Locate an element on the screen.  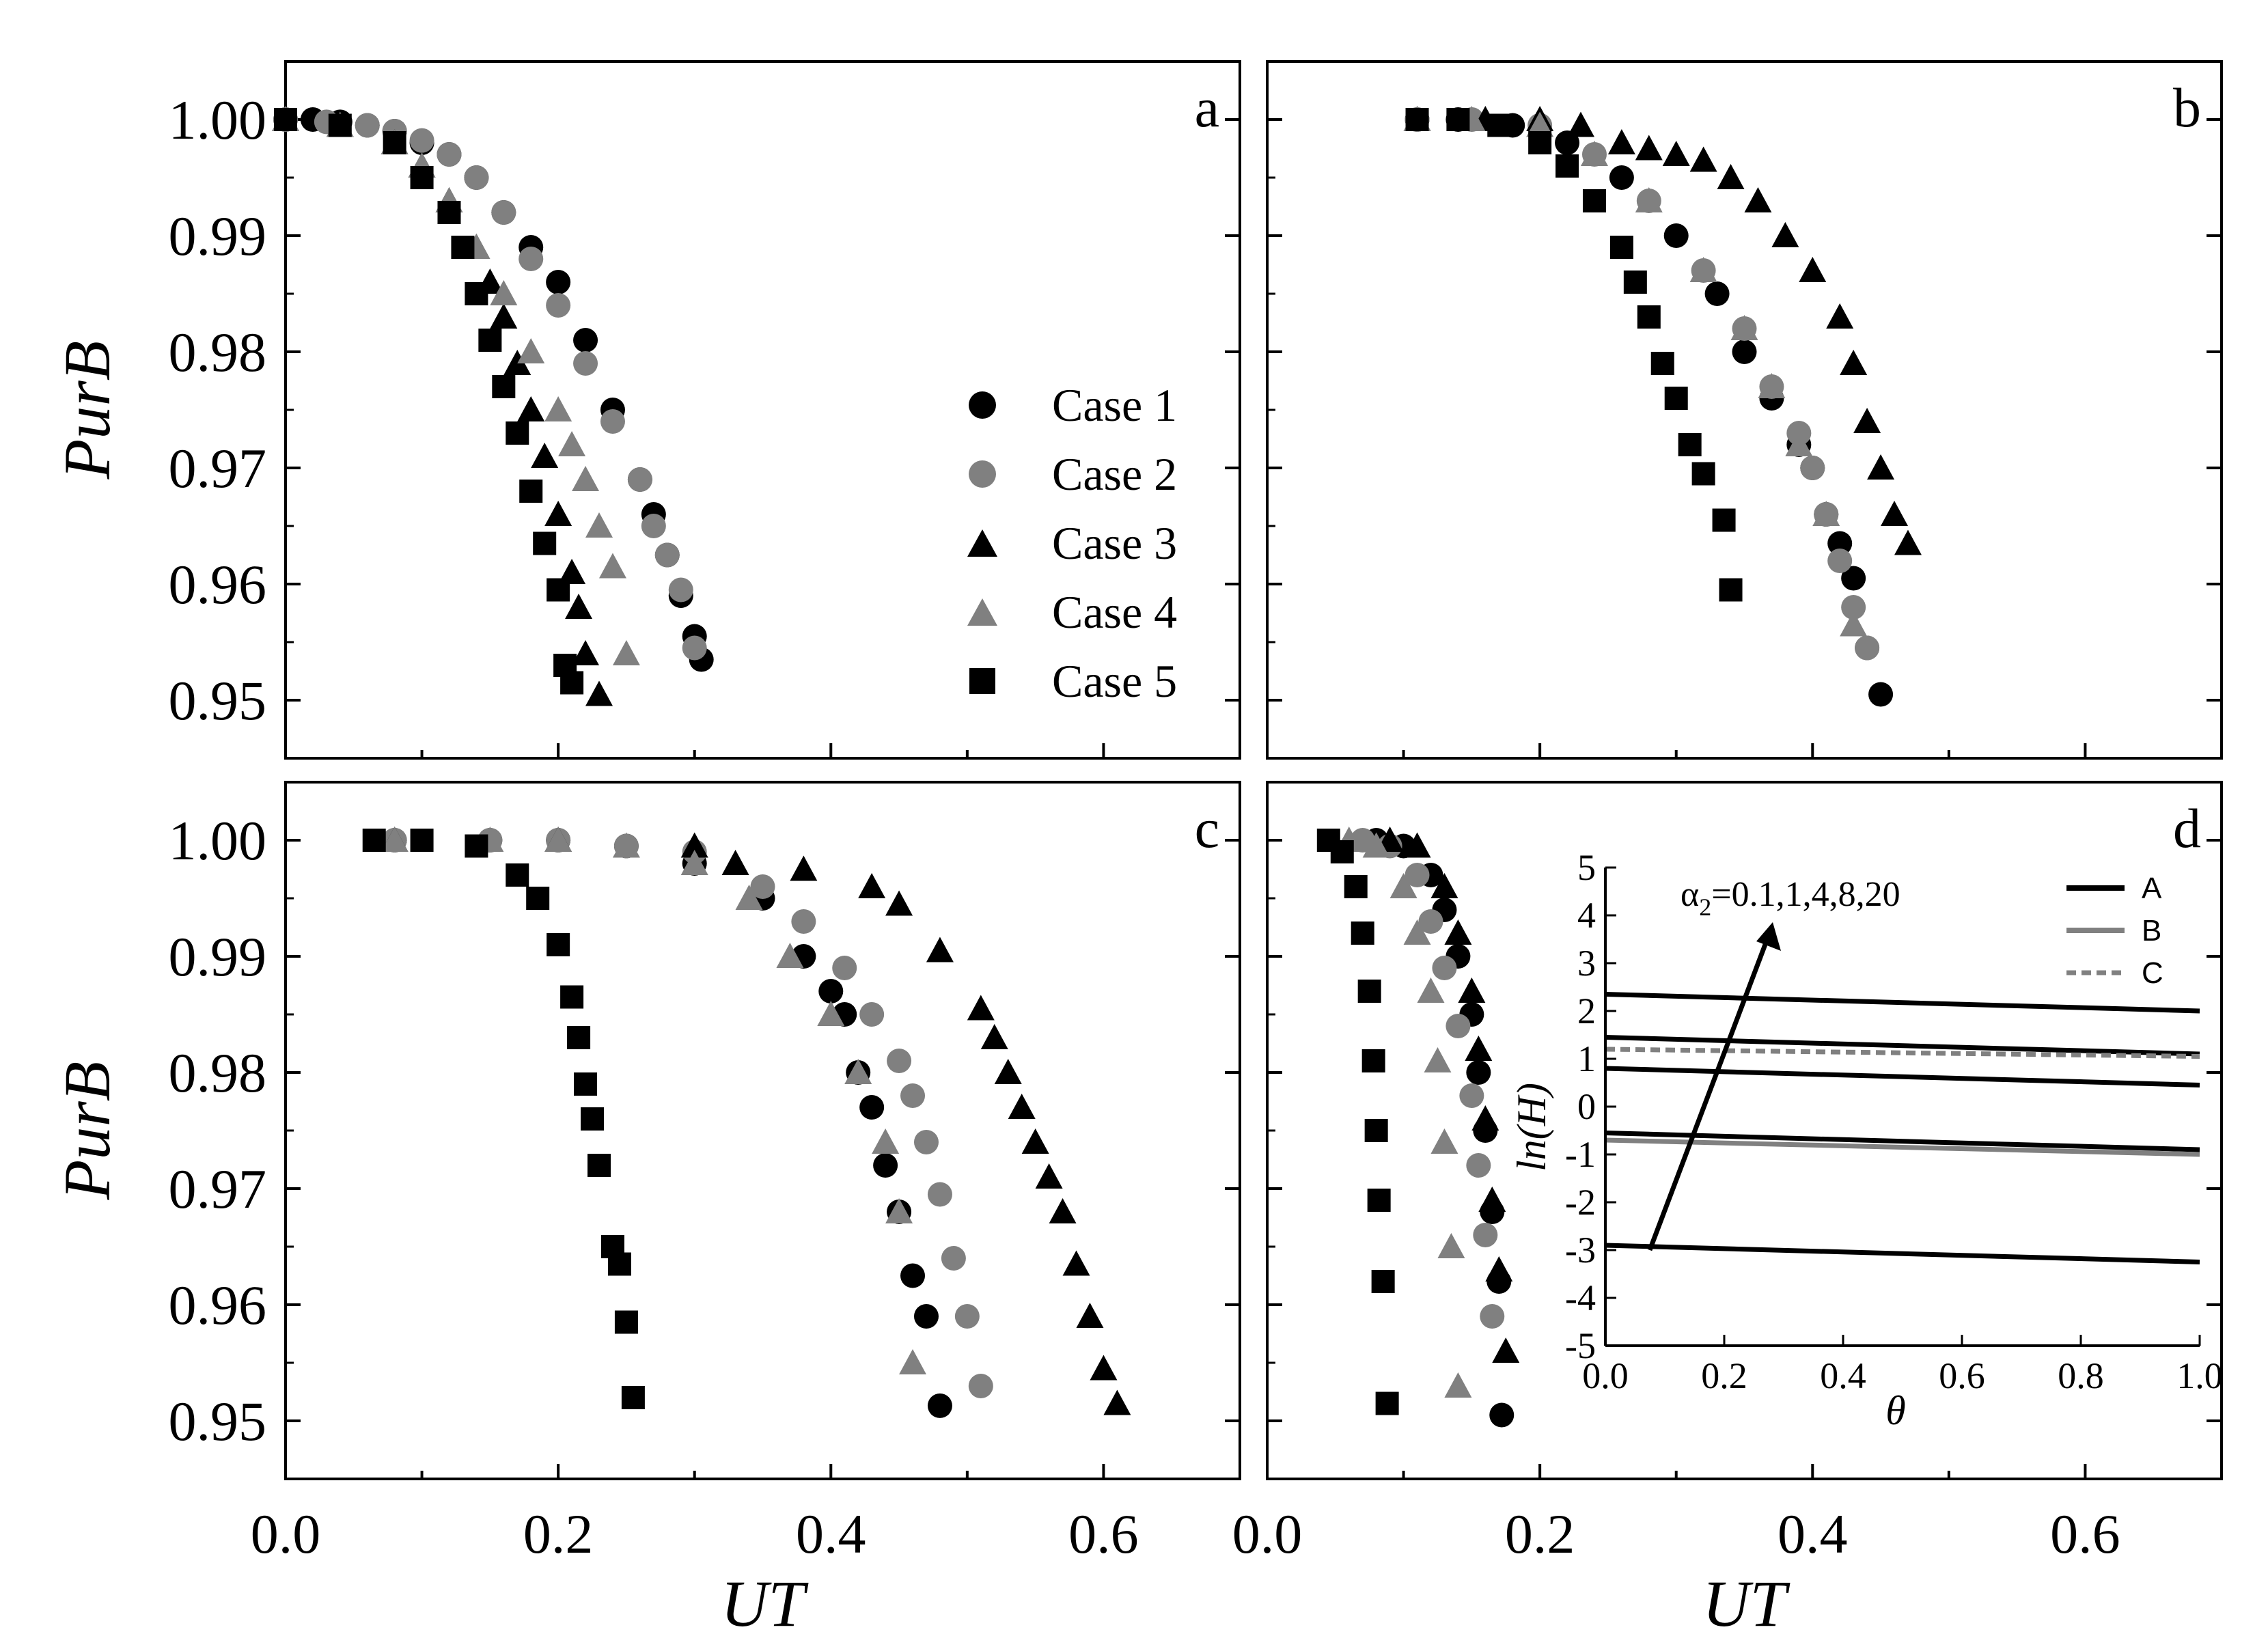
panel-letter: d is located at coordinates (2187, 828).